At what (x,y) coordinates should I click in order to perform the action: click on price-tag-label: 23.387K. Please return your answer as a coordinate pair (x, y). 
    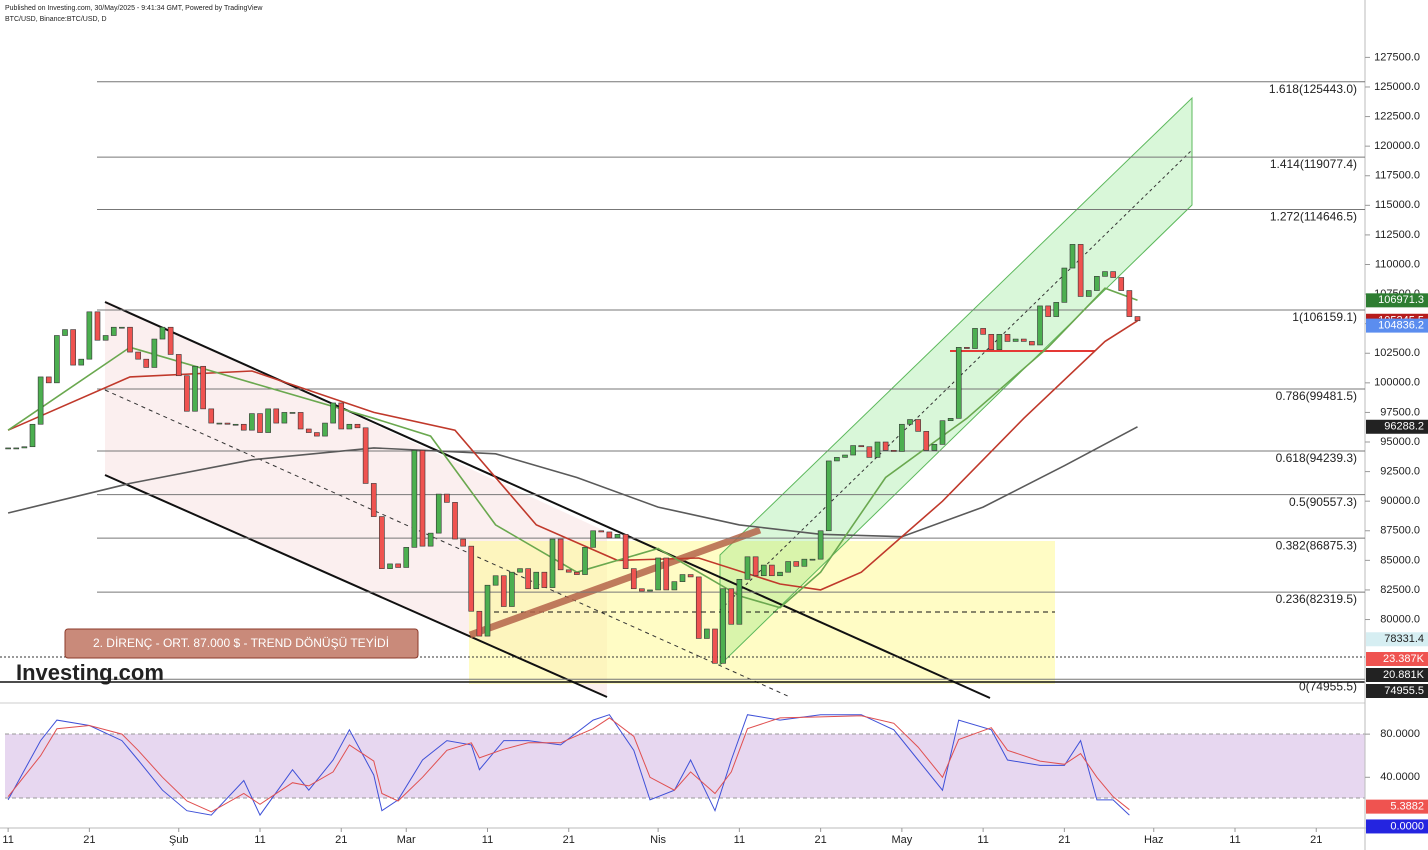
    Looking at the image, I should click on (1404, 659).